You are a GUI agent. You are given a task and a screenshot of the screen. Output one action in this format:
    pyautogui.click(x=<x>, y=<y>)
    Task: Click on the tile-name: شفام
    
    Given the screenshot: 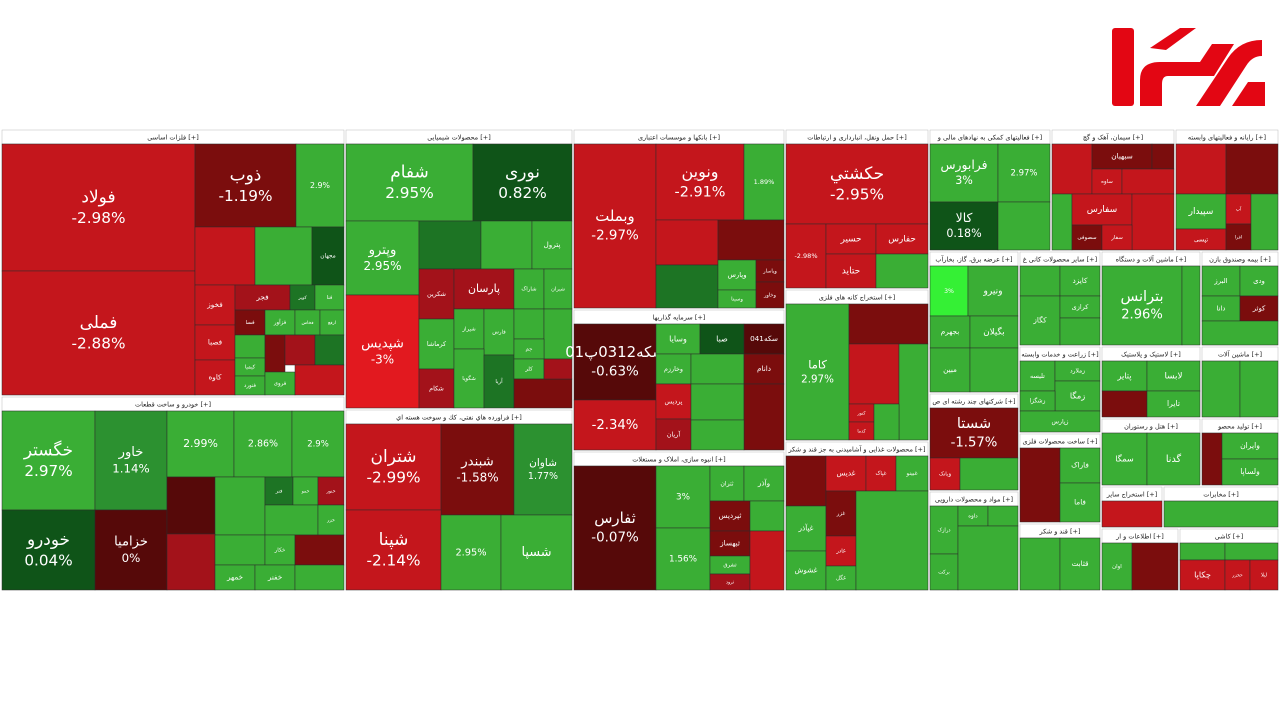 What is the action you would take?
    pyautogui.click(x=409, y=172)
    